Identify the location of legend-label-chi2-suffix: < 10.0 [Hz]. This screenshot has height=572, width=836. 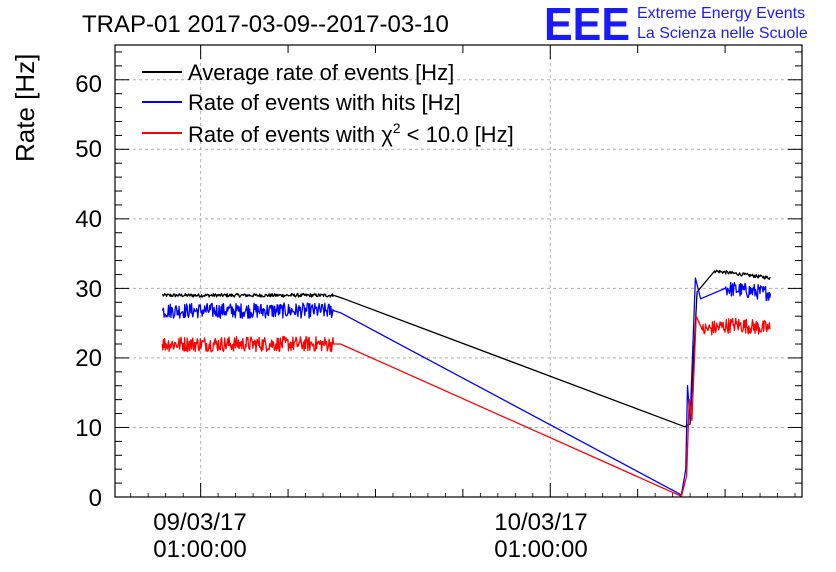
(457, 134).